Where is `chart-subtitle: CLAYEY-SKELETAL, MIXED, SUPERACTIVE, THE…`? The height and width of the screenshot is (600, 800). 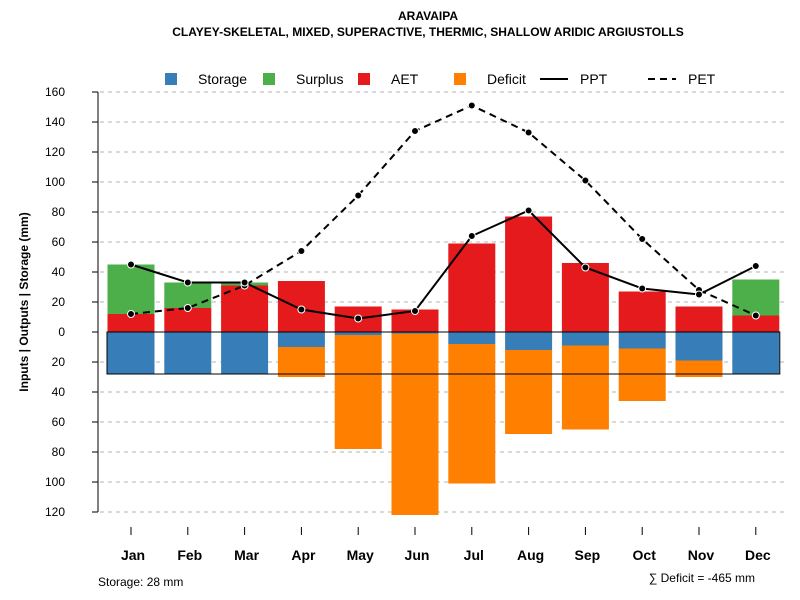
chart-subtitle: CLAYEY-SKELETAL, MIXED, SUPERACTIVE, THE… is located at coordinates (428, 32).